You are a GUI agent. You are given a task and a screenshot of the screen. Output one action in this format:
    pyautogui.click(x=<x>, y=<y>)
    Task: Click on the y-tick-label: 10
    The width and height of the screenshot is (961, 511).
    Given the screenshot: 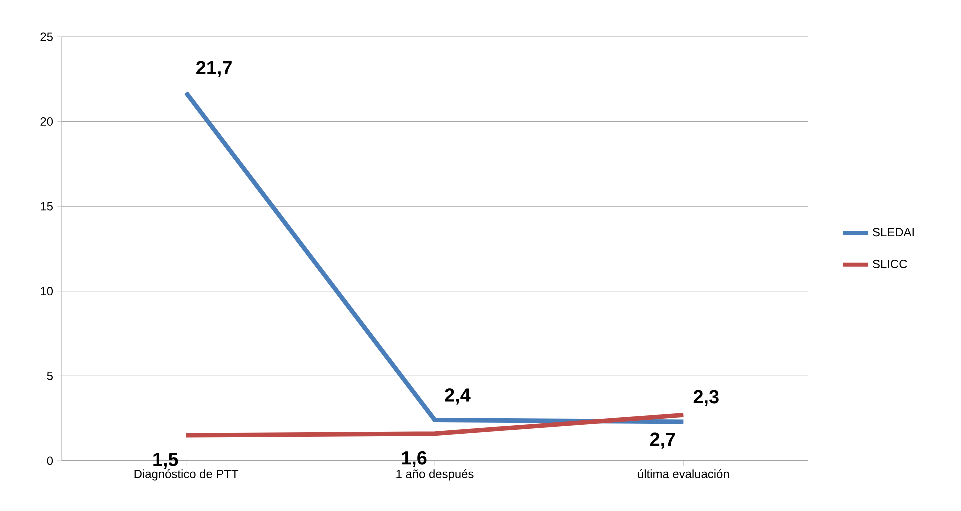 What is the action you would take?
    pyautogui.click(x=47, y=291)
    